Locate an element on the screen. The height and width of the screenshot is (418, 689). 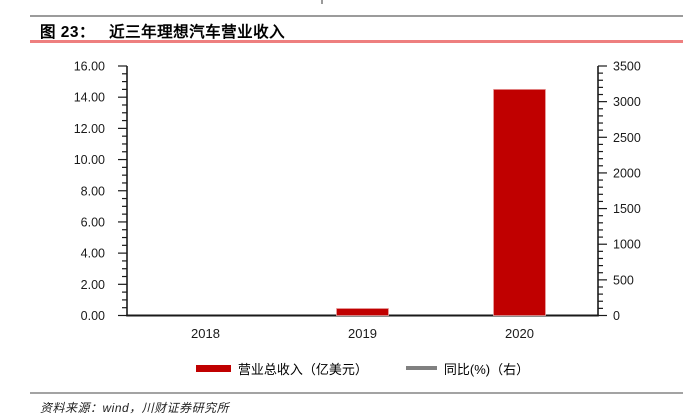
legend-item-yoy: 同比(%)（右） is located at coordinates (467, 368).